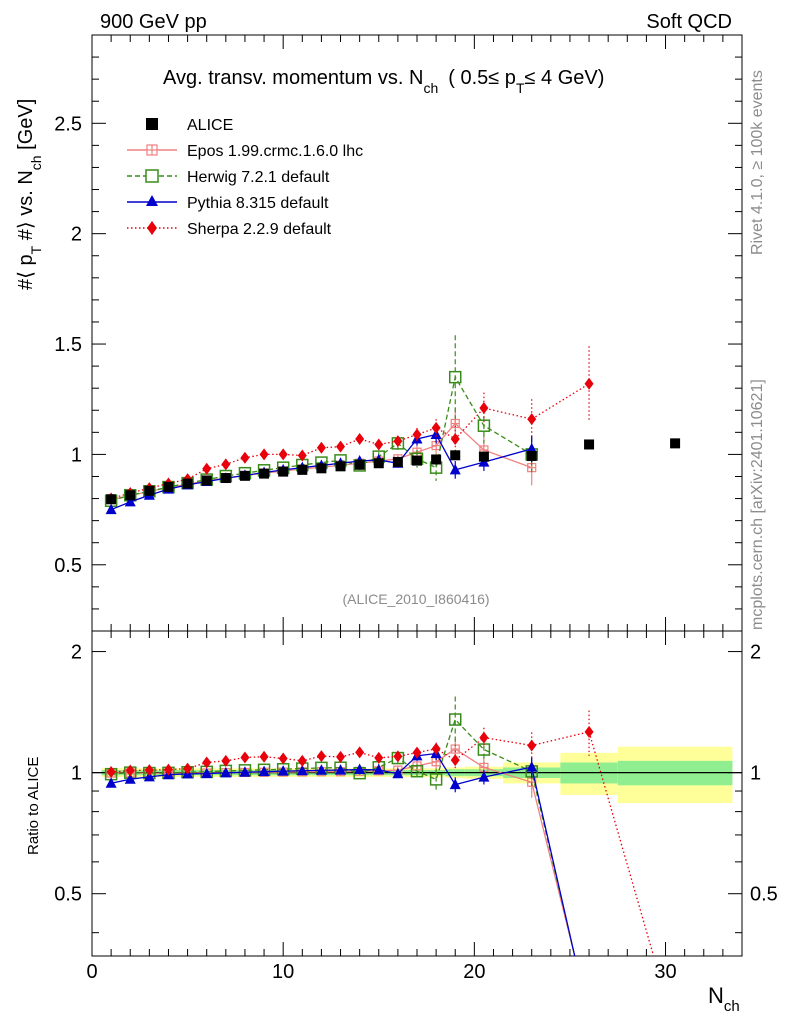  Describe the element at coordinates (665, 972) in the screenshot. I see `x-tick-label: 30` at that location.